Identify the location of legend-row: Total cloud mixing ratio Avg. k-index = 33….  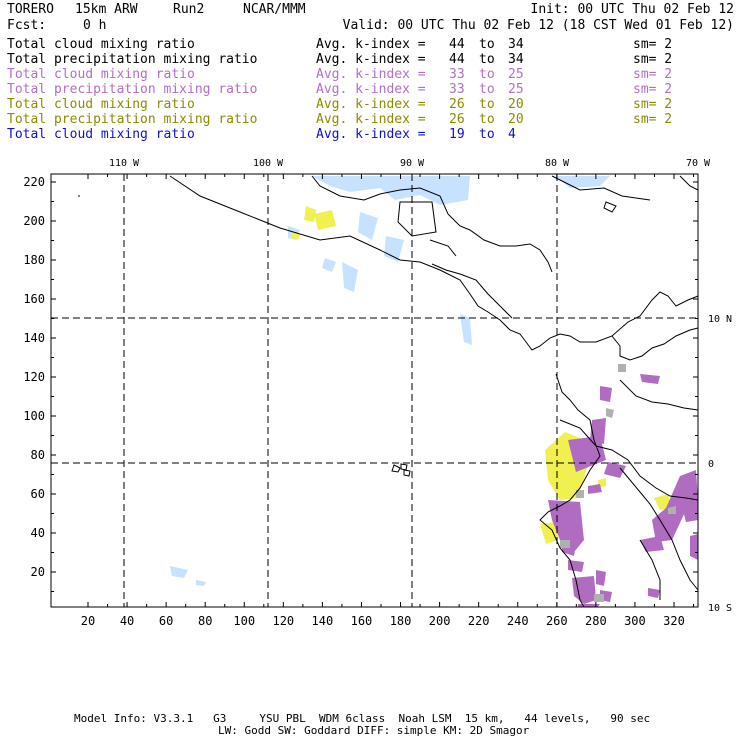
(371, 74).